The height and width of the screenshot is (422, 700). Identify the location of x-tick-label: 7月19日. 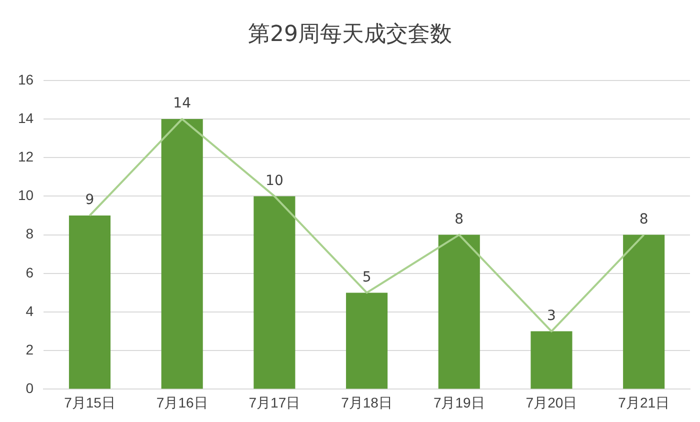
(459, 402).